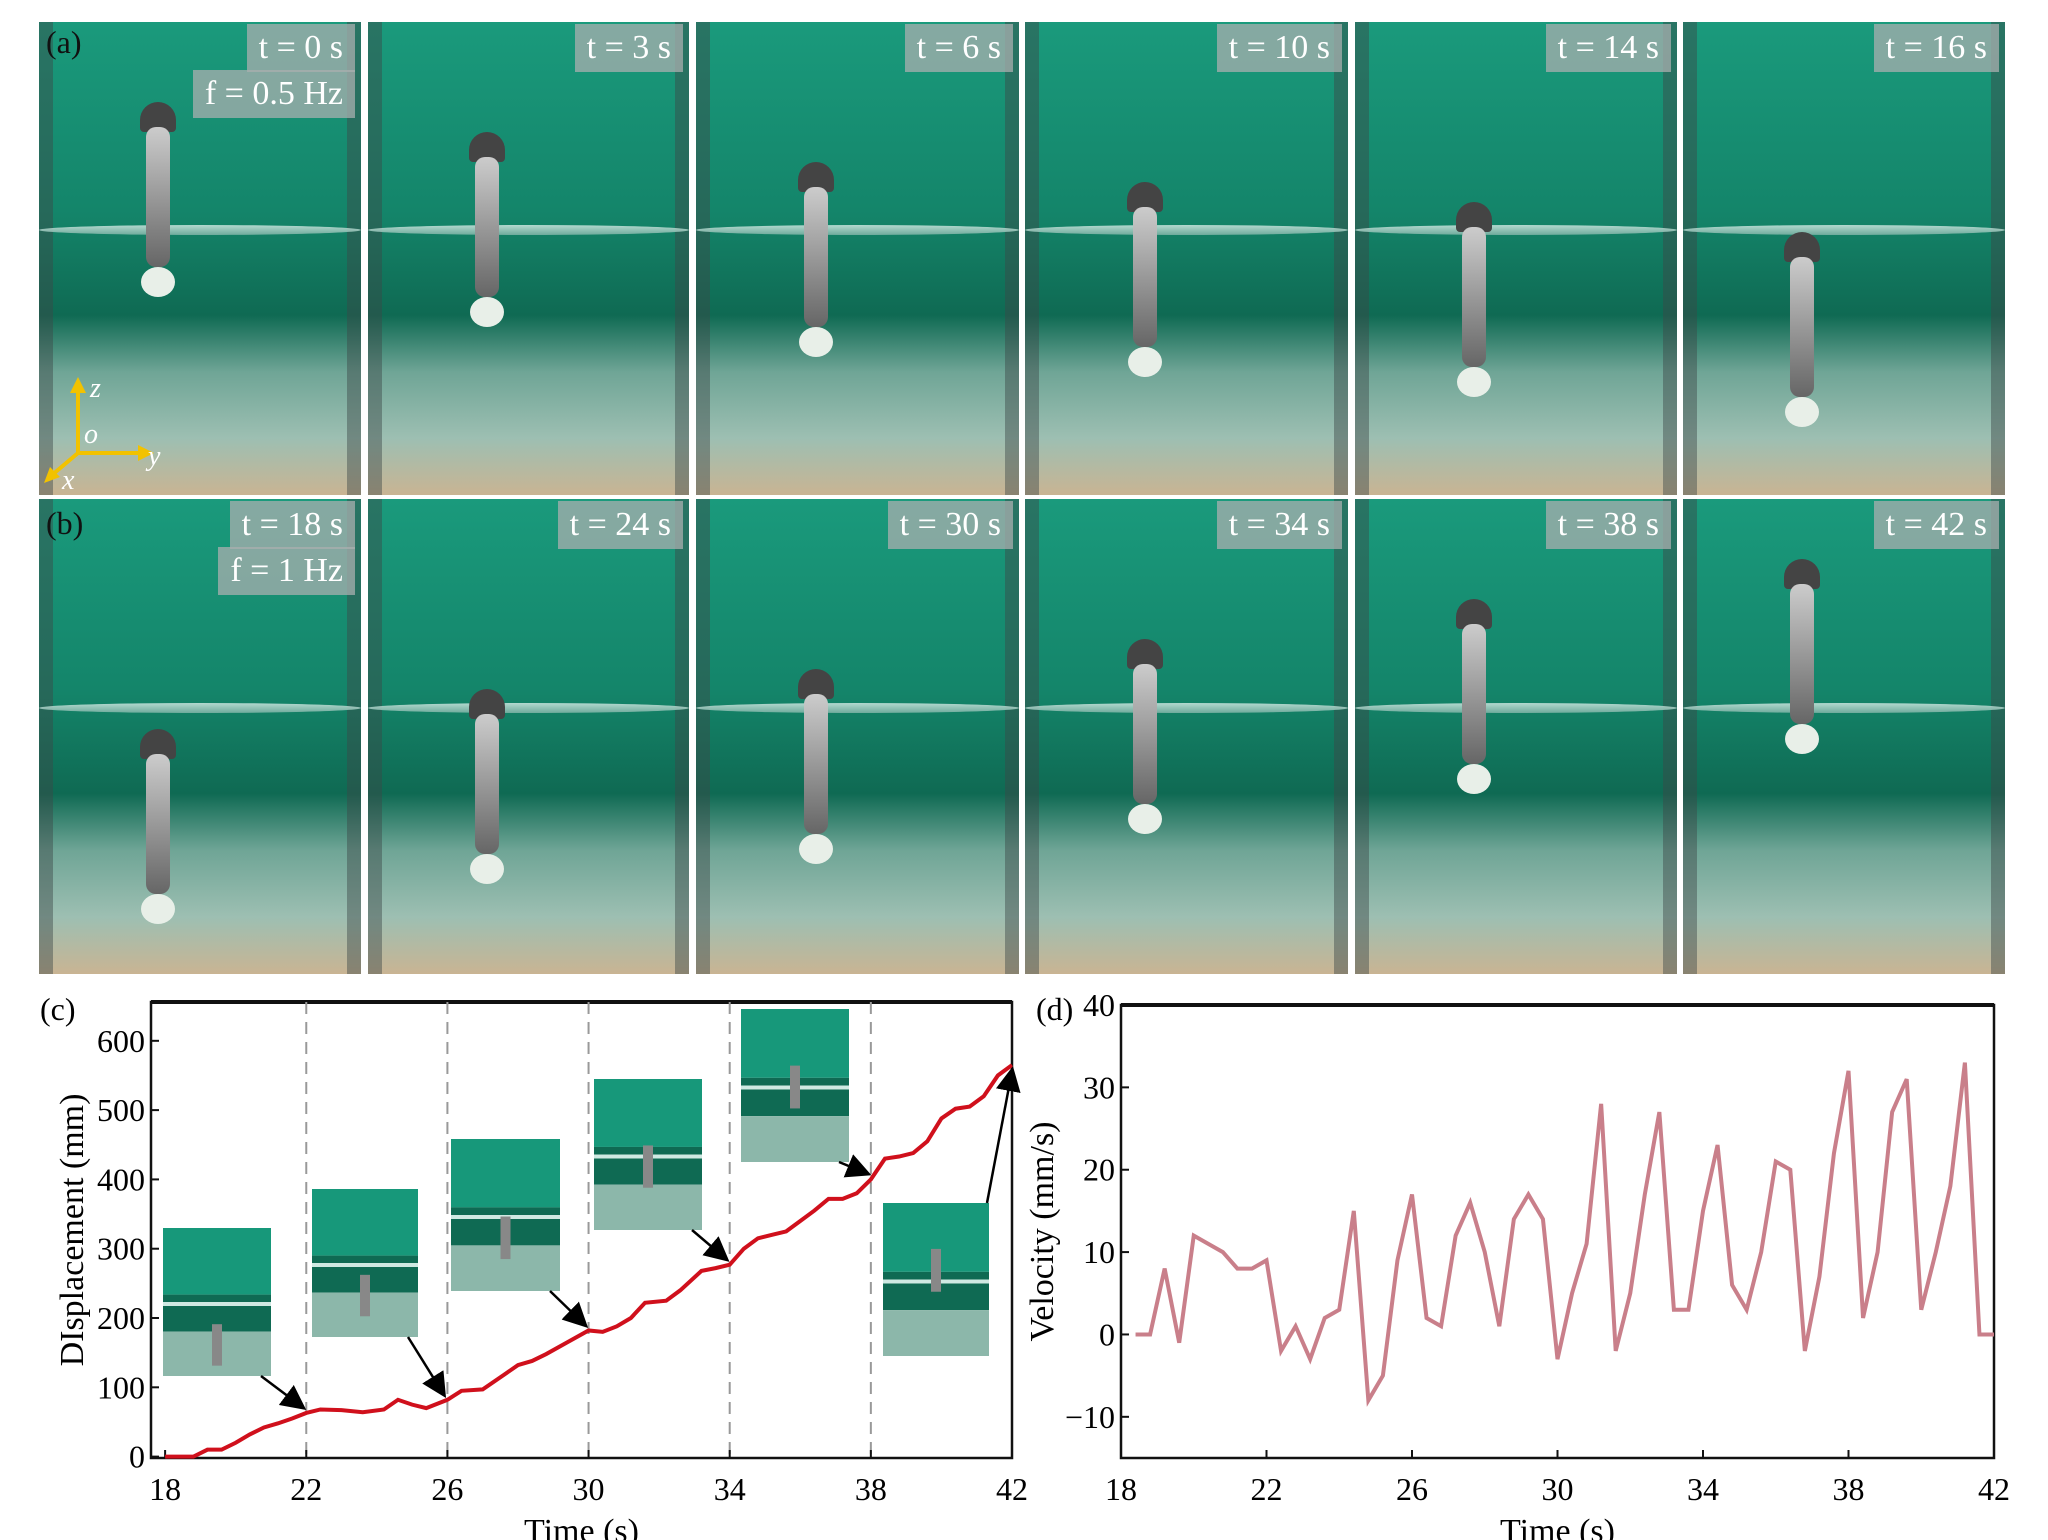 This screenshot has width=2048, height=1540. I want to click on time-label: t = 14 s, so click(1608, 48).